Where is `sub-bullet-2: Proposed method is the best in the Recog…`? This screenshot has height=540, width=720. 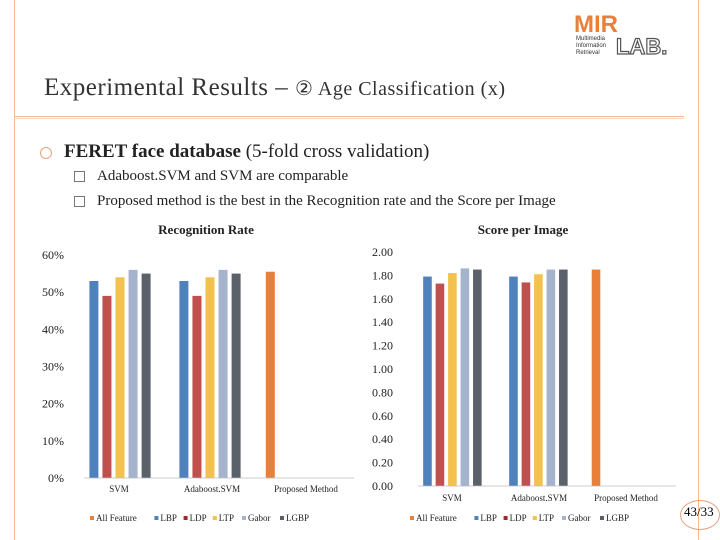
sub-bullet-2: Proposed method is the best in the Recog… is located at coordinates (315, 201).